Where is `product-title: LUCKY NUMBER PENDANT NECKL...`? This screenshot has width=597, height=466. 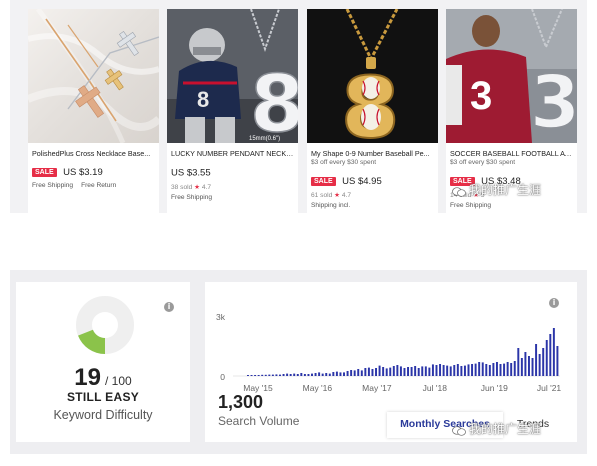
product-title: LUCKY NUMBER PENDANT NECKL... is located at coordinates (233, 153).